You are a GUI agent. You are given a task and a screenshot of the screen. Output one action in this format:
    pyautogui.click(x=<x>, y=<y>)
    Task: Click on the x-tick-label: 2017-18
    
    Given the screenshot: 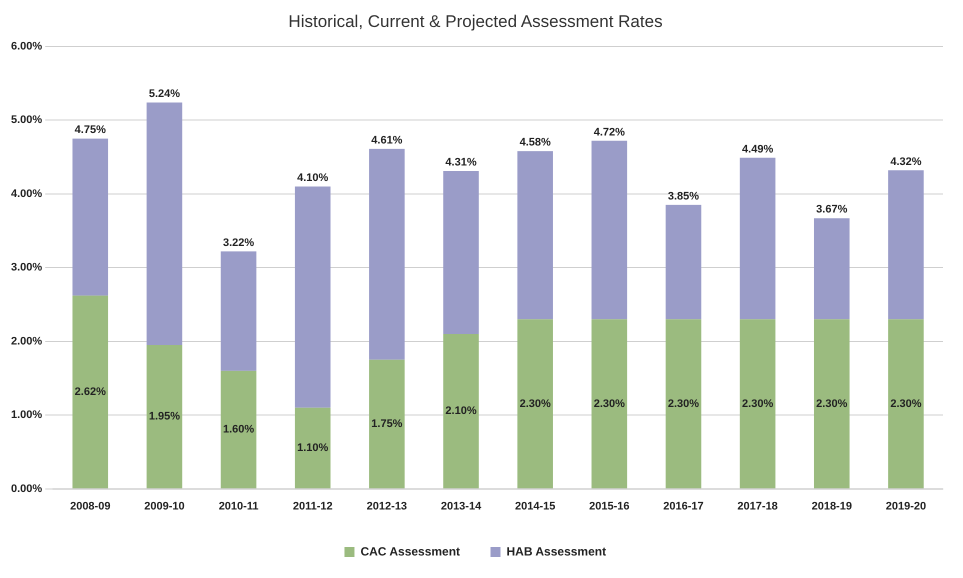 What is the action you would take?
    pyautogui.click(x=757, y=506)
    